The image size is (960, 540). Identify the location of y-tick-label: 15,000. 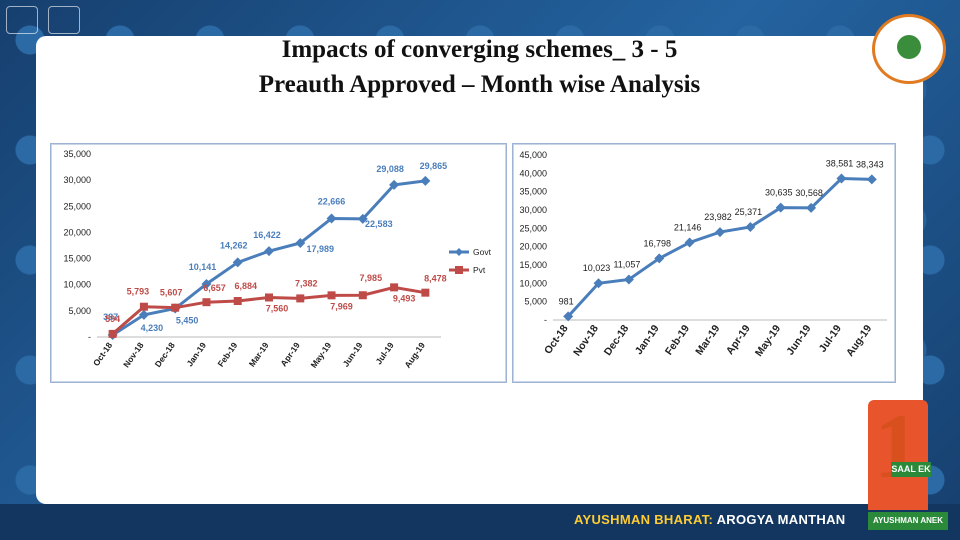
(533, 265).